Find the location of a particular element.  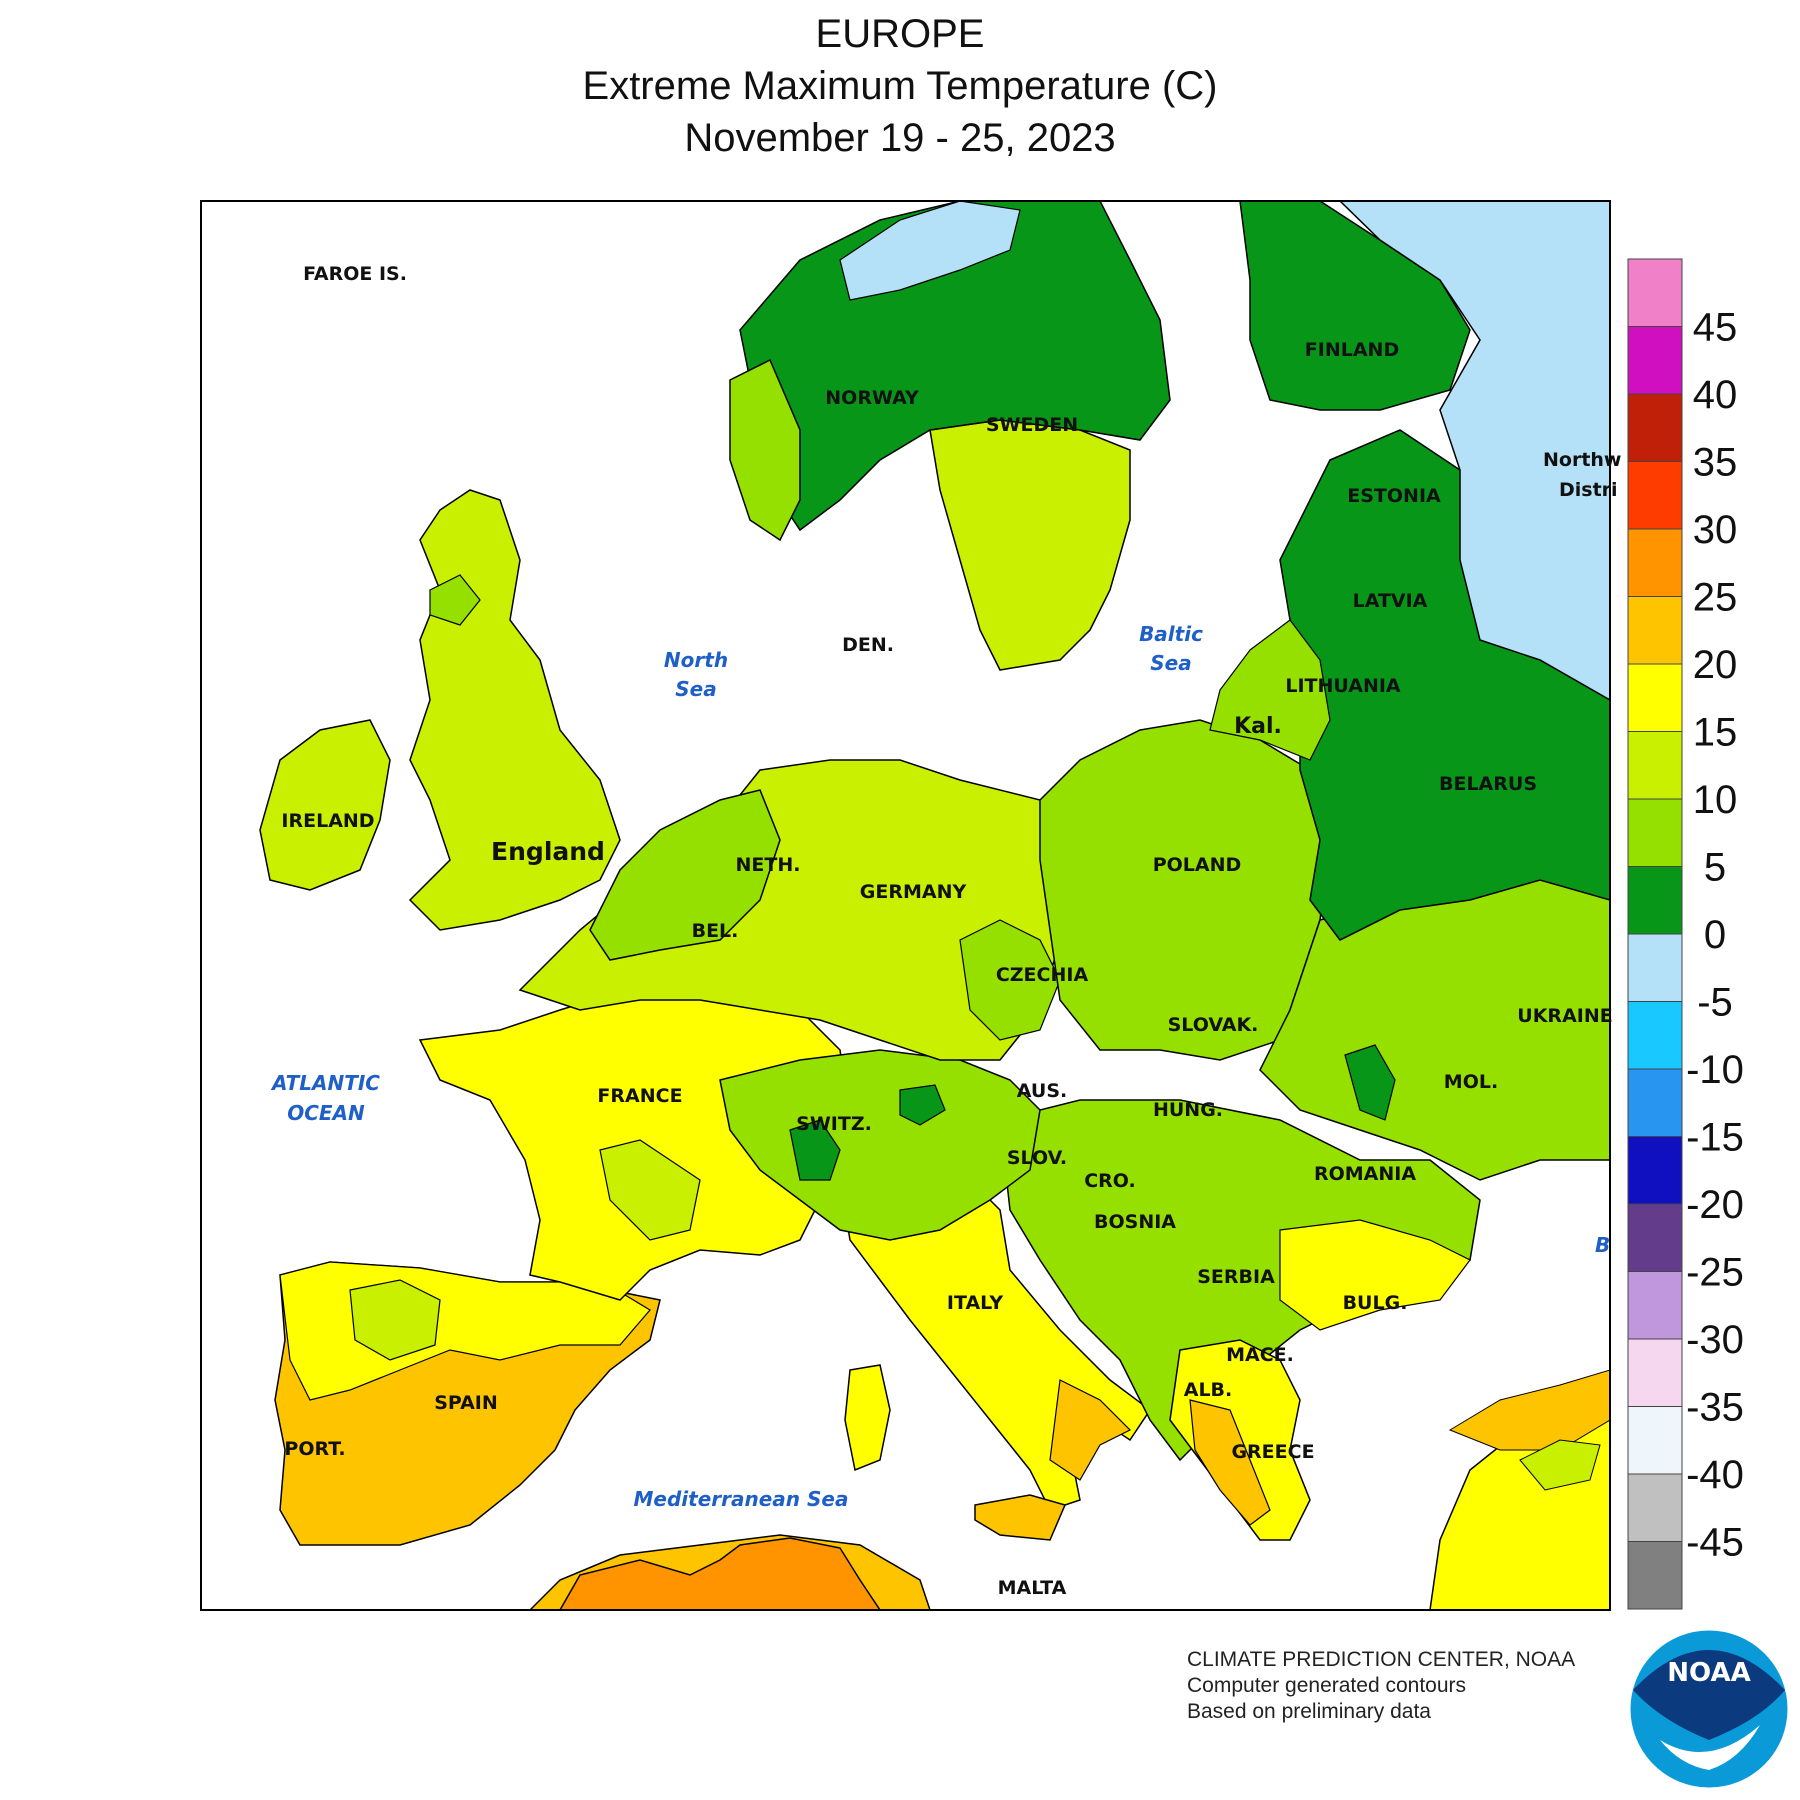

alps-cold-core is located at coordinates (815, 1150).